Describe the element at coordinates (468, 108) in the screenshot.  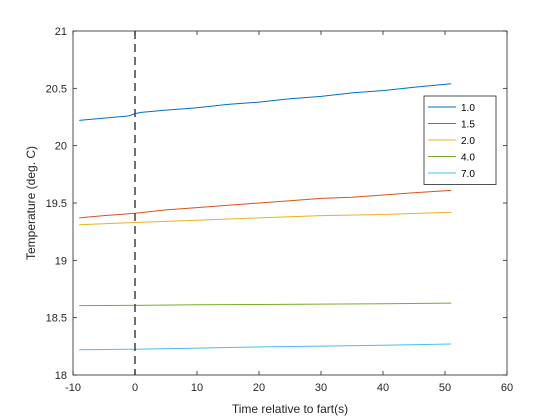
I see `legend-label-0: 1.0` at that location.